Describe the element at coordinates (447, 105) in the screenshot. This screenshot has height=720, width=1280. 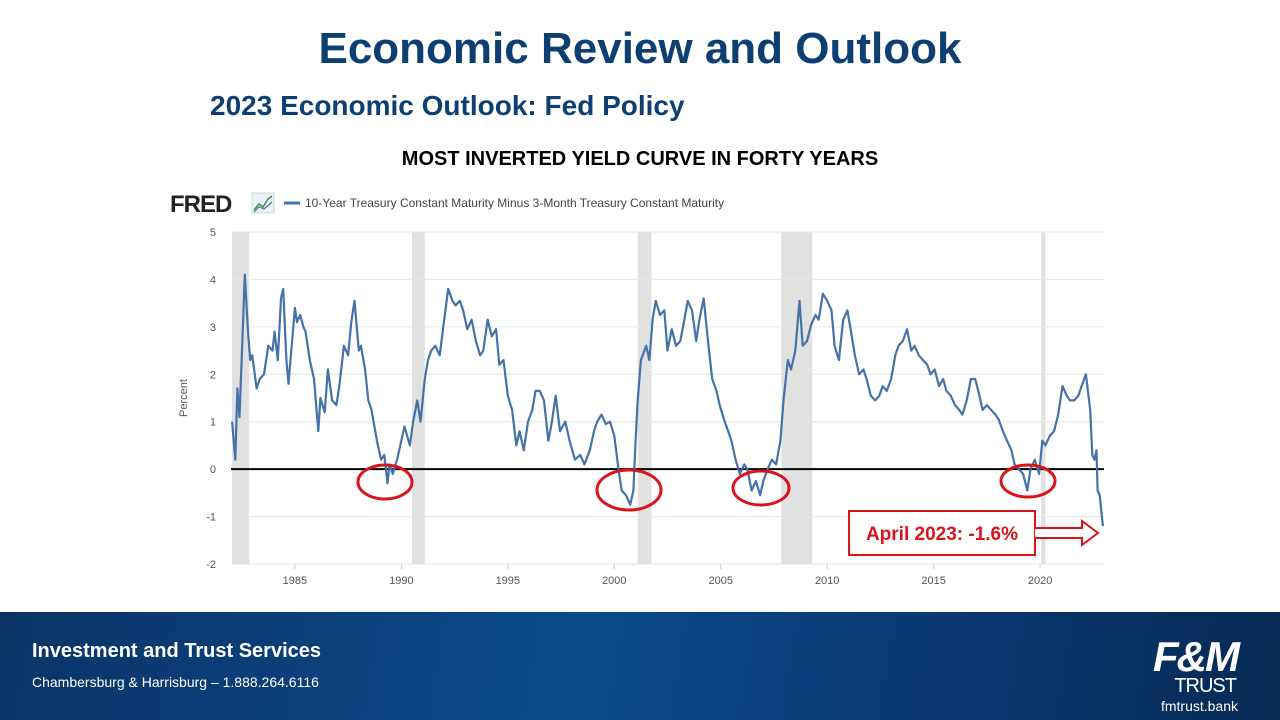
I see `slide-subtitle: 2023 Economic Outlook: Fed Policy` at that location.